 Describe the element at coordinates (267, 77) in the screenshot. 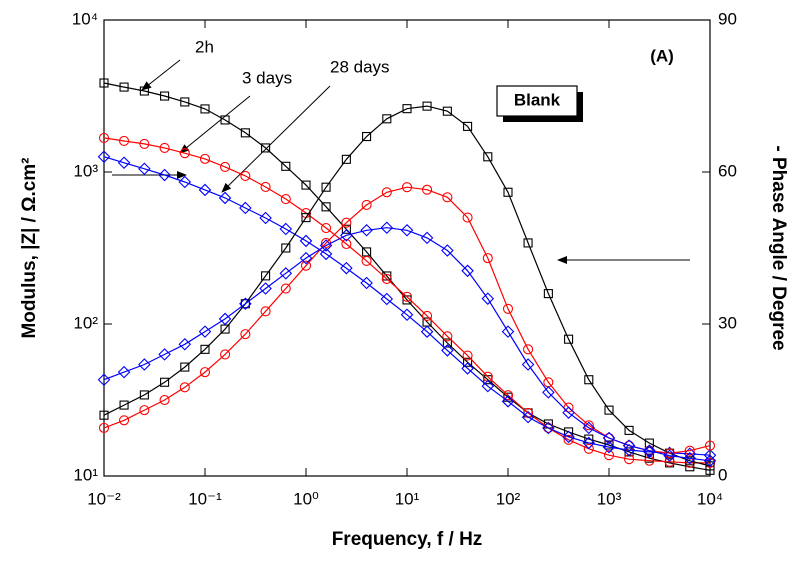

I see `annotation: 3 days` at that location.